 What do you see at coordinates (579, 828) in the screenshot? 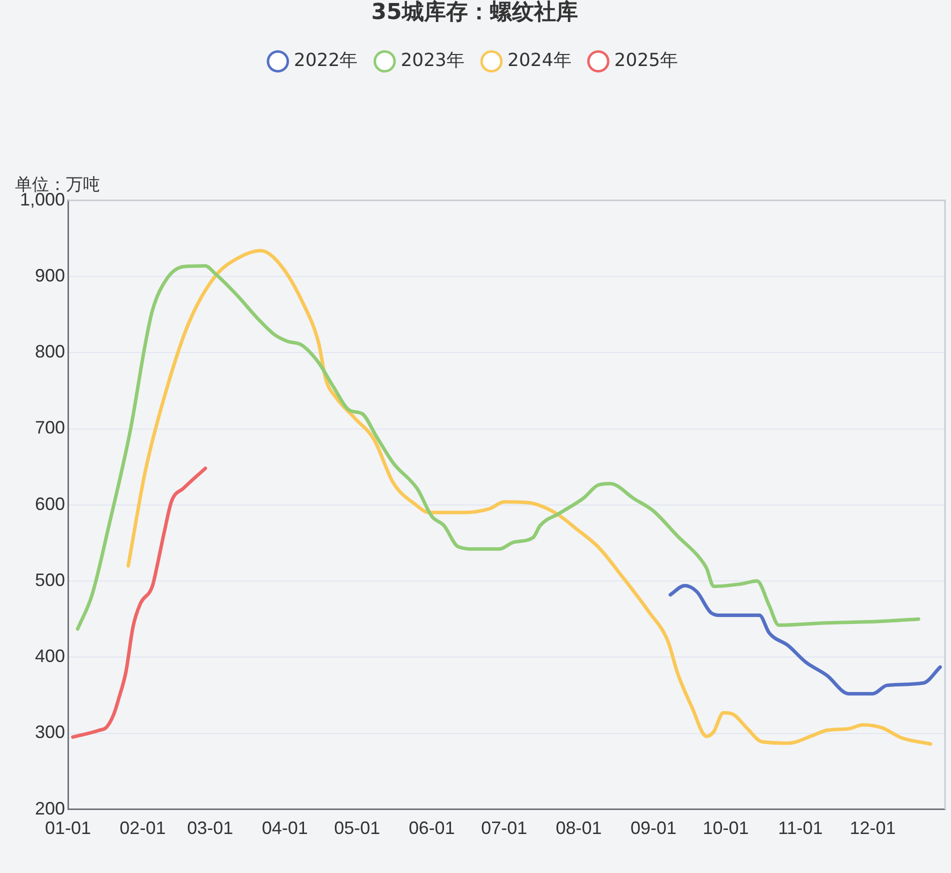
I see `x-tick-label: 08-01` at bounding box center [579, 828].